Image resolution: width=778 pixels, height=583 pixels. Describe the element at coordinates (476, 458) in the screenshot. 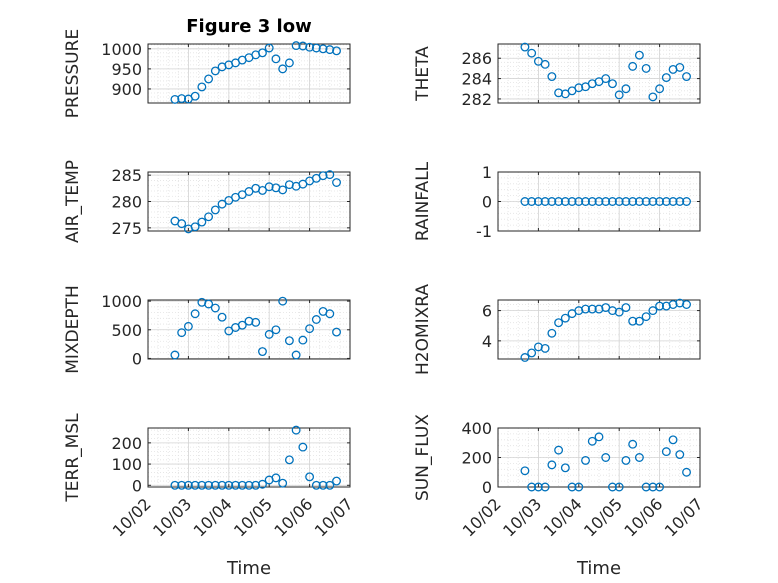

I see `y-tick-label: 200` at that location.